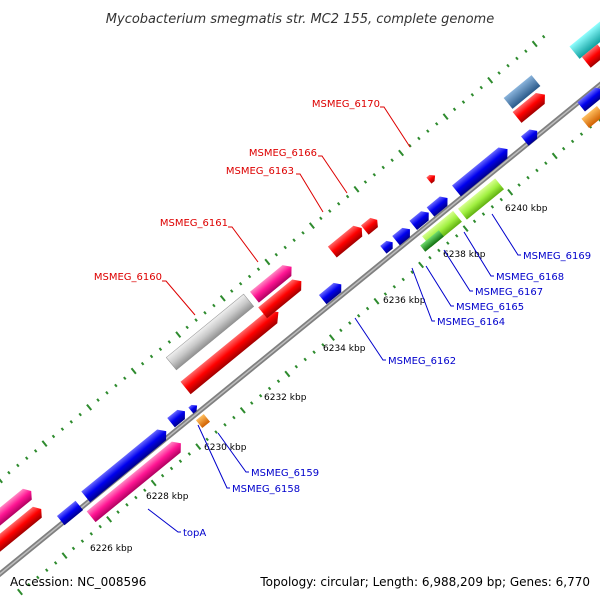 Image resolution: width=600 pixels, height=600 pixels. I want to click on gene-MSMEG_6159-small, so click(193, 408).